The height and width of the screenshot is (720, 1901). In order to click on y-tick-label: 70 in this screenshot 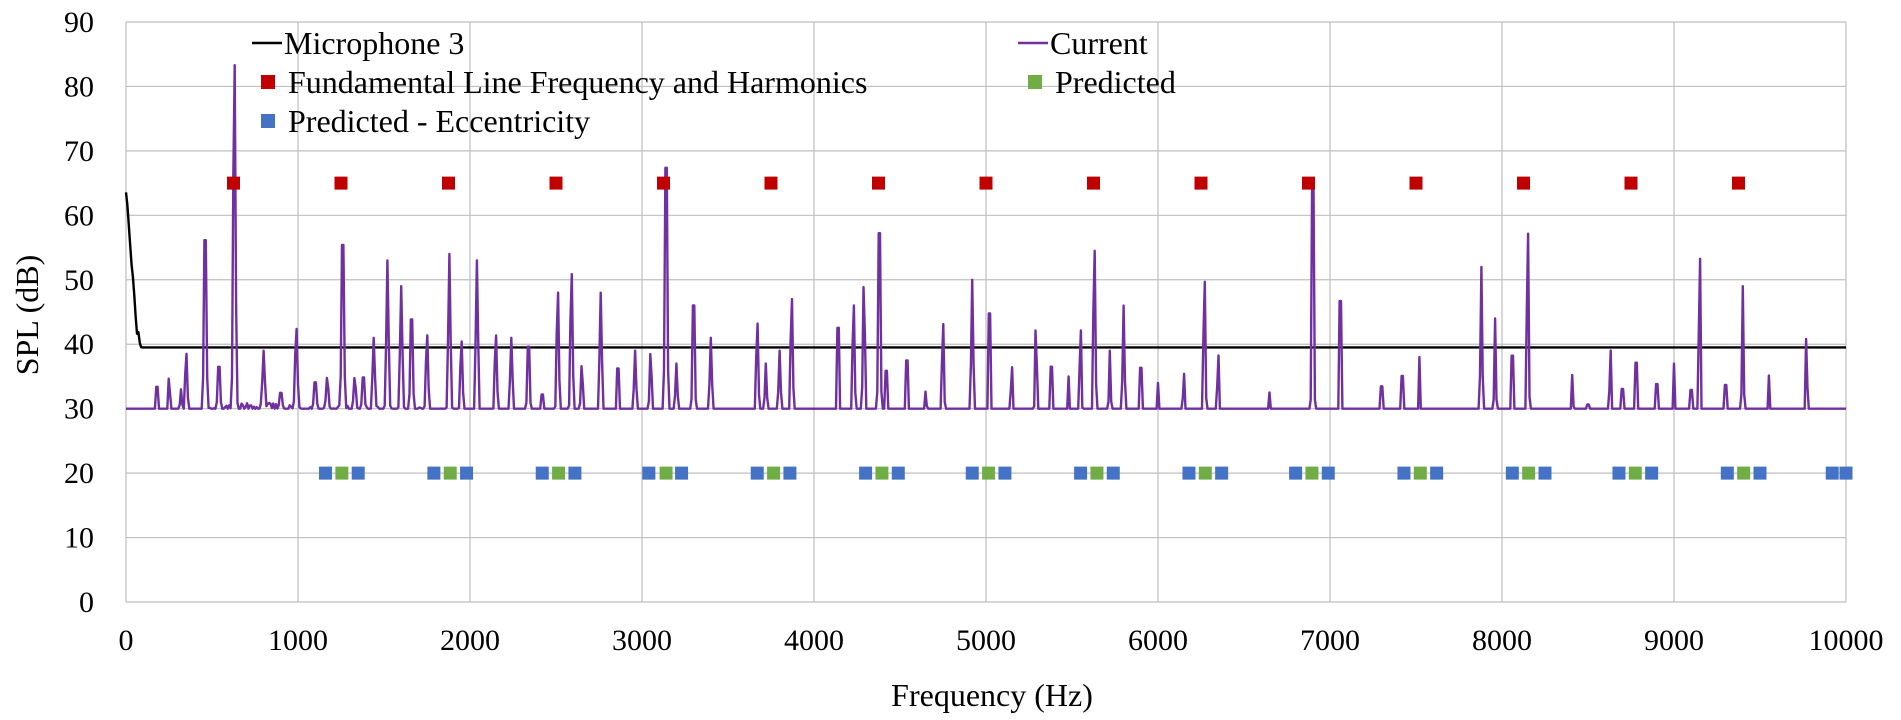, I will do `click(79, 151)`.